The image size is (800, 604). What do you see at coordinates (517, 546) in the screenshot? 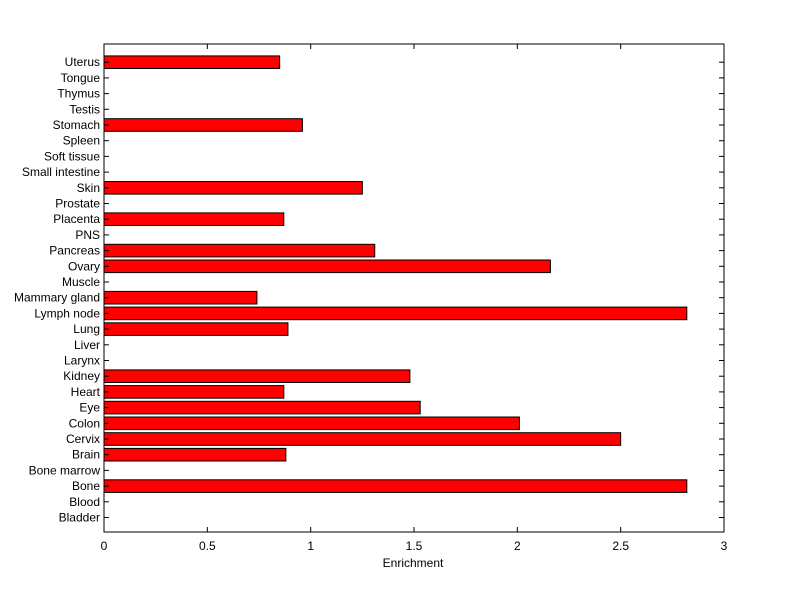
I see `x-tick-label-4: 2` at bounding box center [517, 546].